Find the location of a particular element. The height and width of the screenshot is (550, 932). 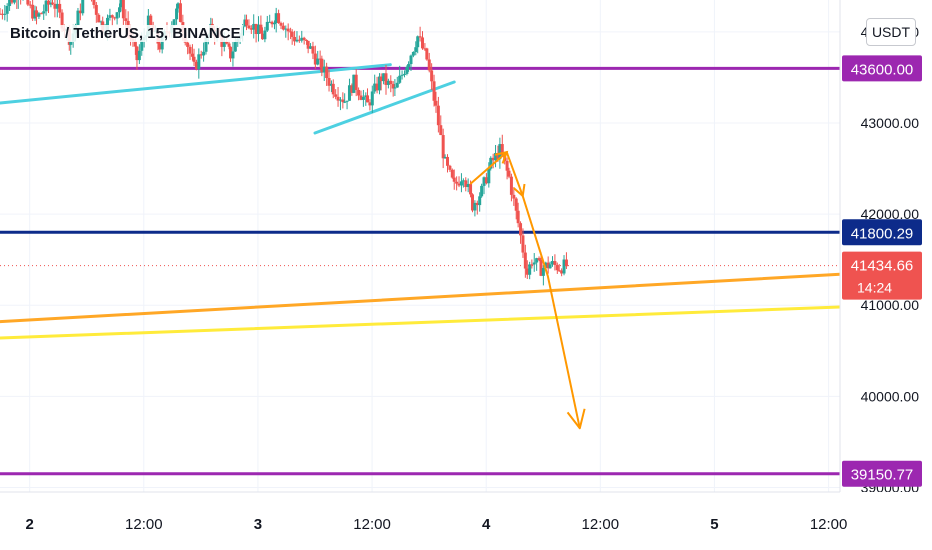

current-price-badge is located at coordinates (882, 275).